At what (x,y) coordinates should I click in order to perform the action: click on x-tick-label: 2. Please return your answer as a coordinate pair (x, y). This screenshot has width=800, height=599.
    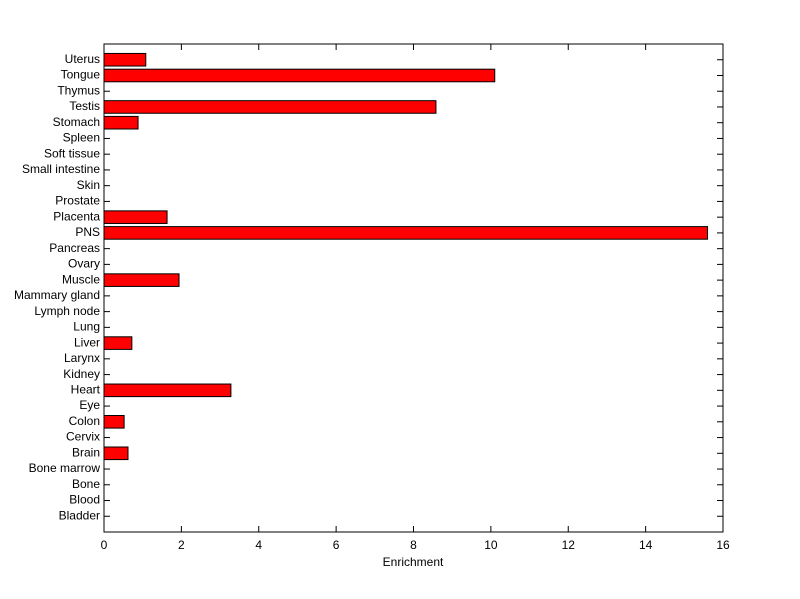
    Looking at the image, I should click on (181, 545).